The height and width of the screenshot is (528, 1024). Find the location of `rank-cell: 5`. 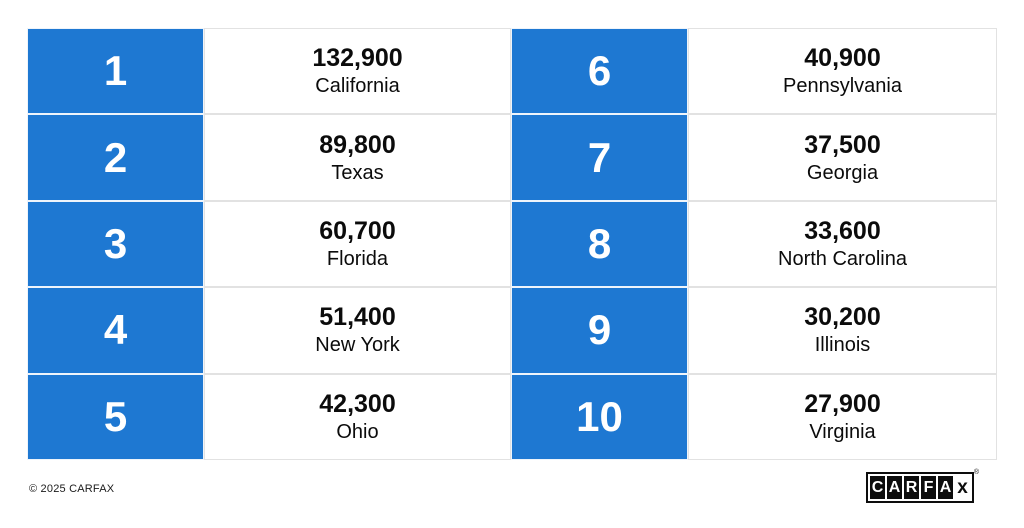

rank-cell: 5 is located at coordinates (115, 416).